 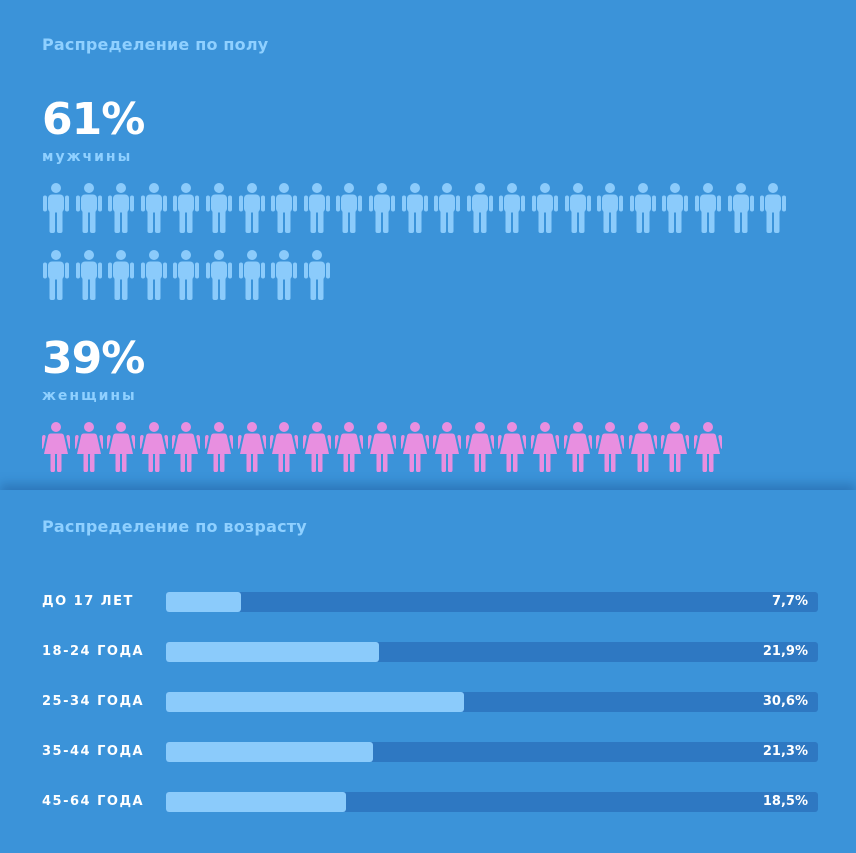 I want to click on male-label: мужчины, so click(x=87, y=157).